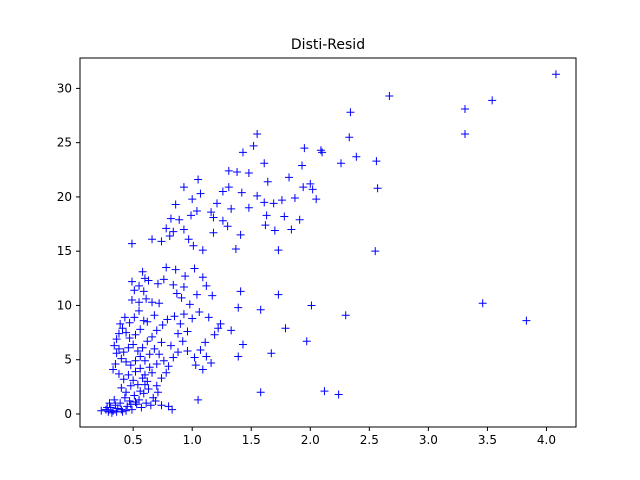  Describe the element at coordinates (251, 440) in the screenshot. I see `x-tick-label: 1.5` at that location.